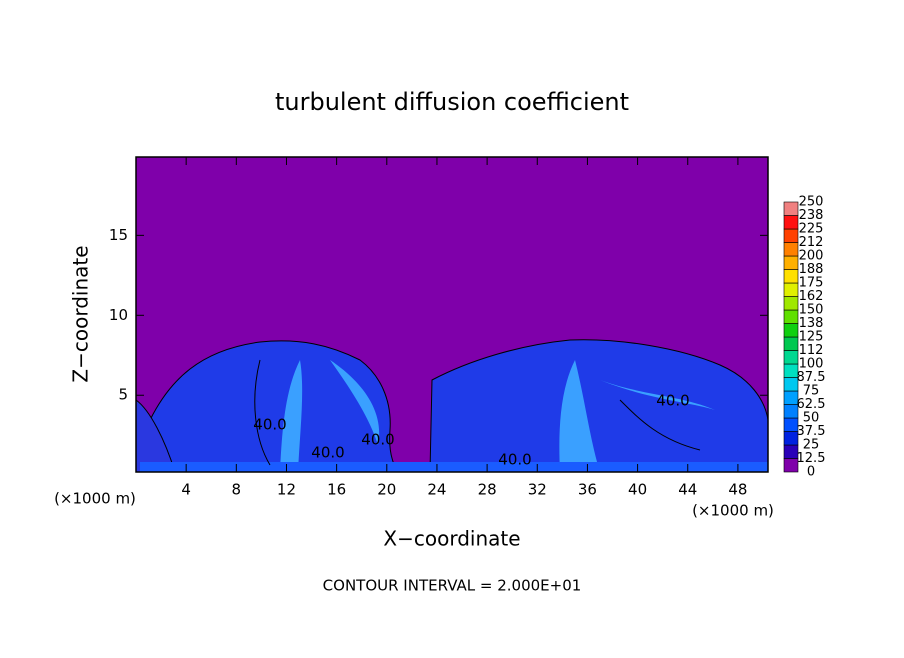 This screenshot has width=904, height=658. What do you see at coordinates (811, 431) in the screenshot?
I see `colorbar-label: 37.5` at bounding box center [811, 431].